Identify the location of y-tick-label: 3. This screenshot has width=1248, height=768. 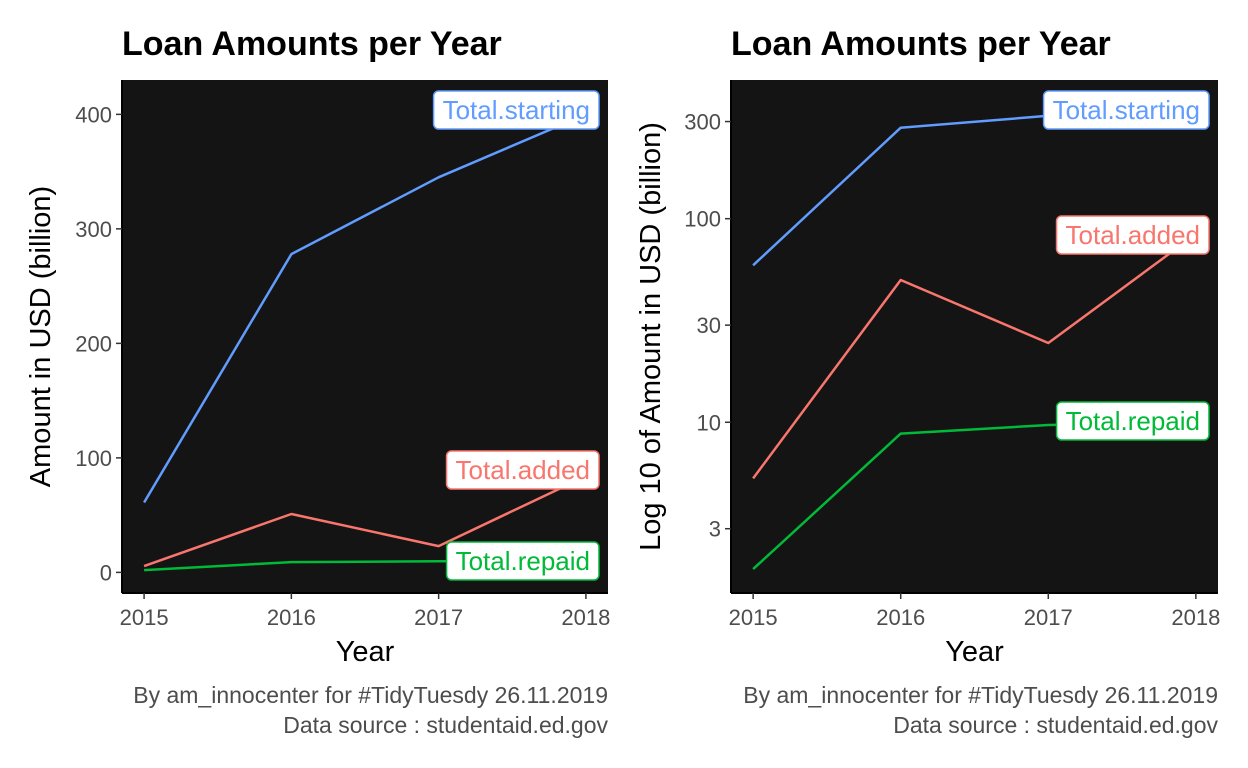
(715, 529).